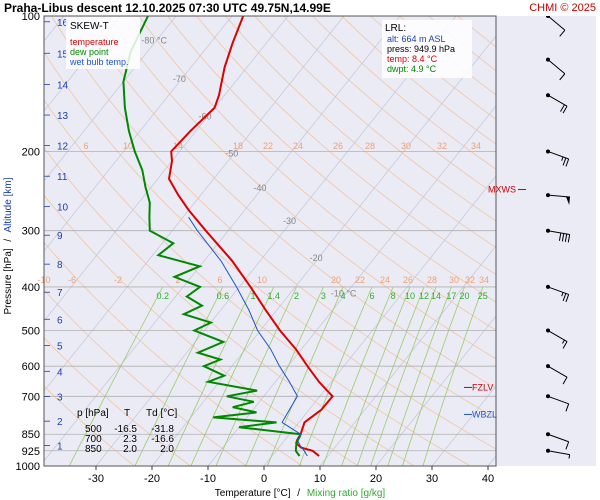  What do you see at coordinates (31, 452) in the screenshot?
I see `pressure-tick-label: 925` at bounding box center [31, 452].